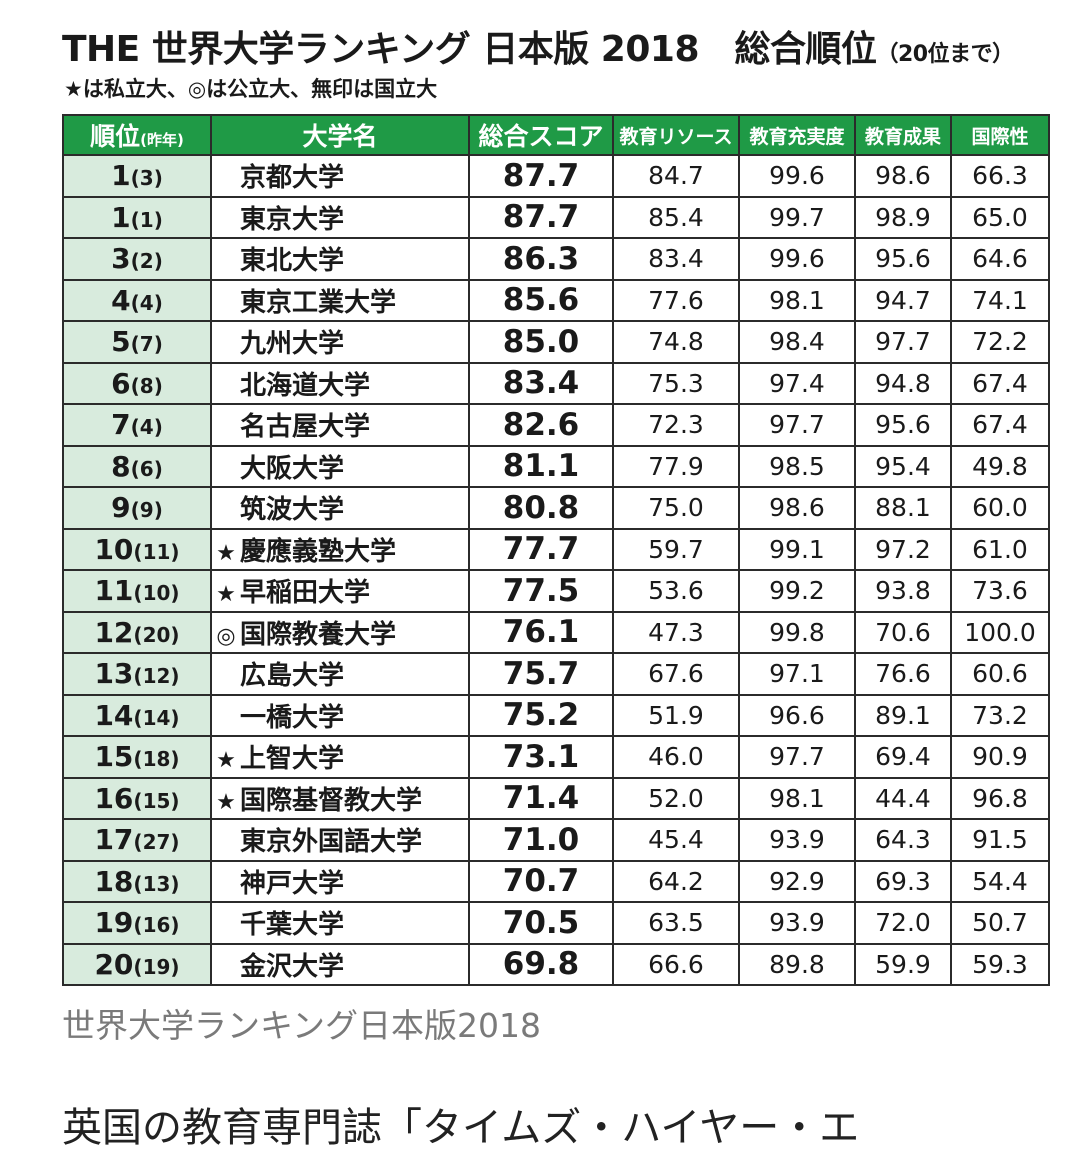  What do you see at coordinates (797, 508) in the screenshot?
I see `engagement-cell: 98.6` at bounding box center [797, 508].